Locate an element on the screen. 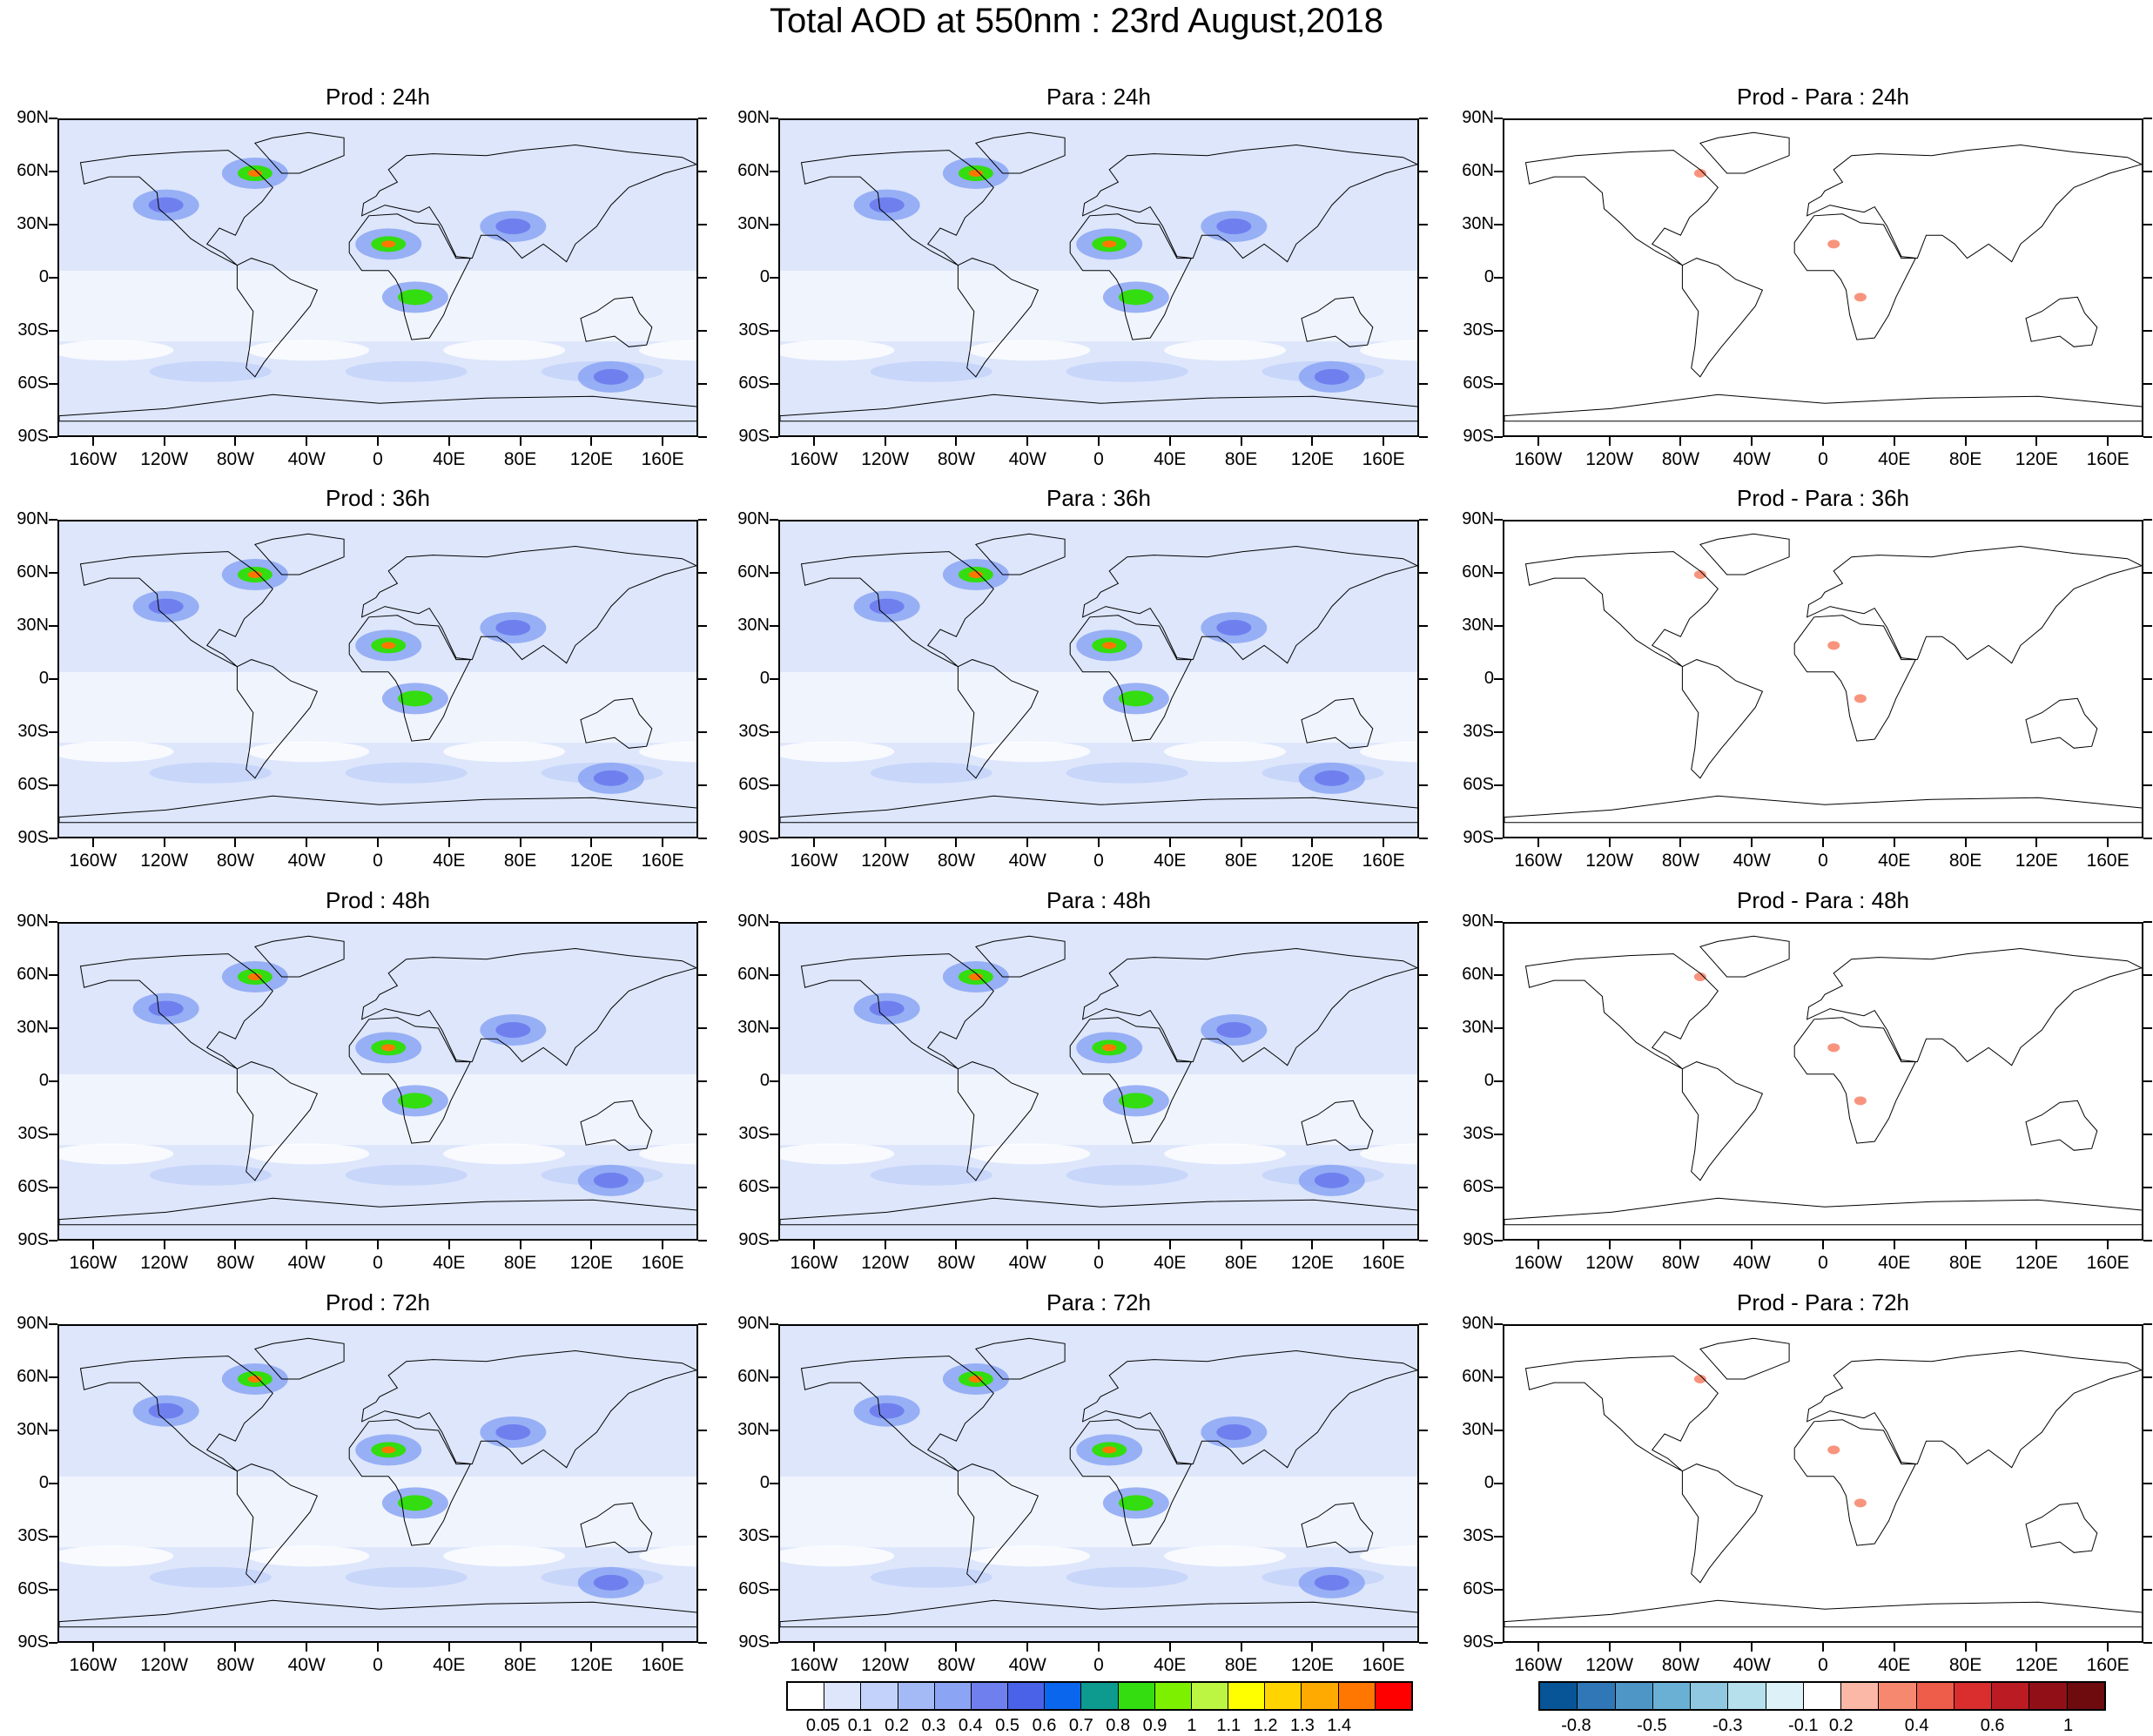 Image resolution: width=2153 pixels, height=1736 pixels. panel-2-lon-label: 80E is located at coordinates (1241, 459).